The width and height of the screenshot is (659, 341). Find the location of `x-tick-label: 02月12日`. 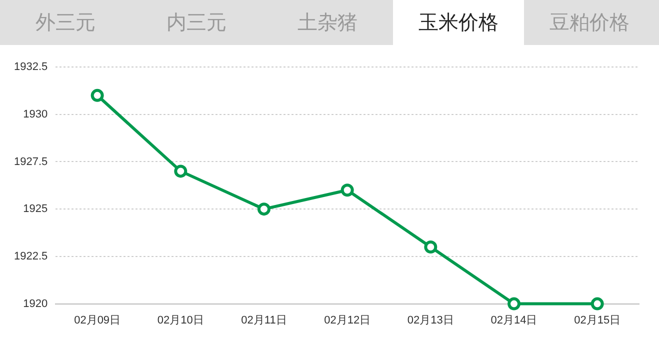

x-tick-label: 02月12日 is located at coordinates (347, 320).